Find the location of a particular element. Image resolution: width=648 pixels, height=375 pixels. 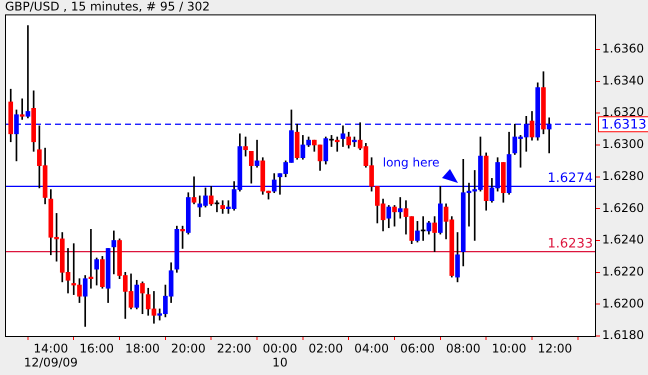

ref-line-label: 1.6274 is located at coordinates (570, 178).